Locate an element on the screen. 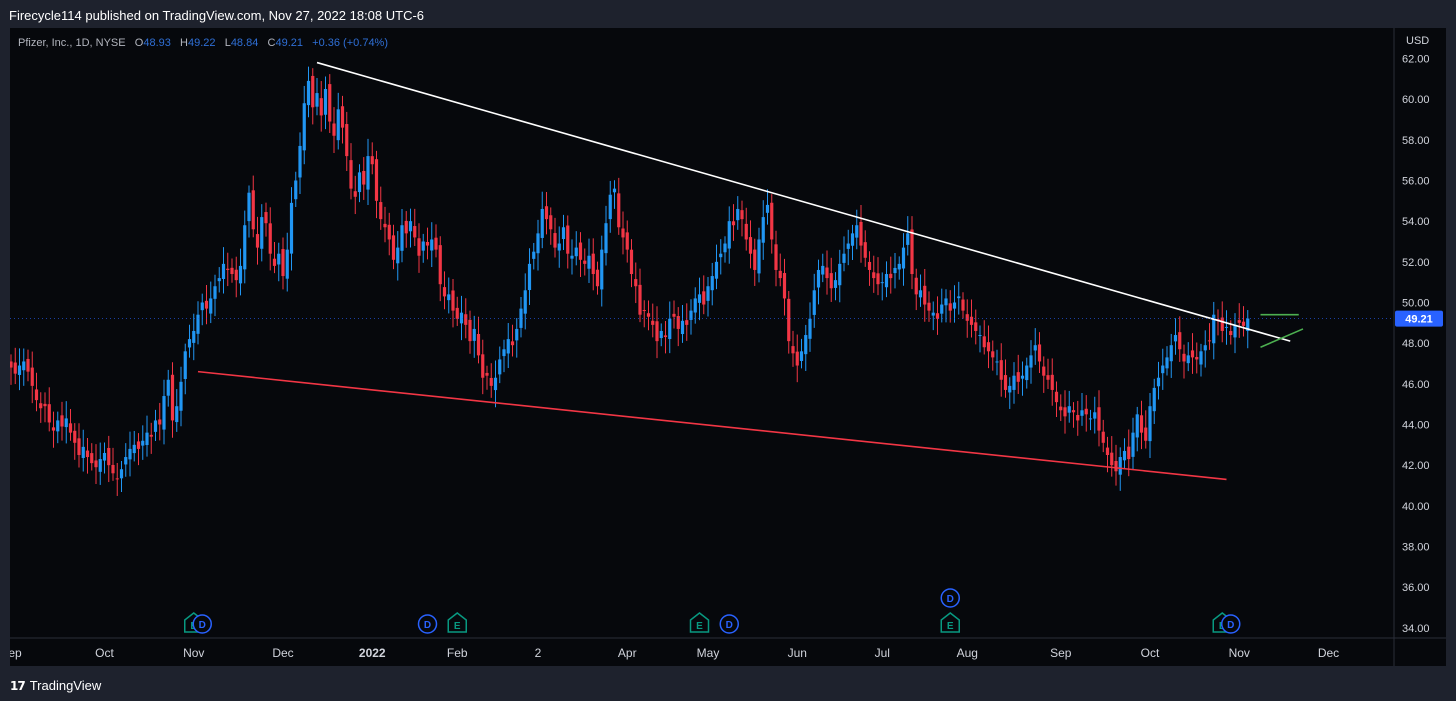  earnings-event-icon is located at coordinates (699, 622).